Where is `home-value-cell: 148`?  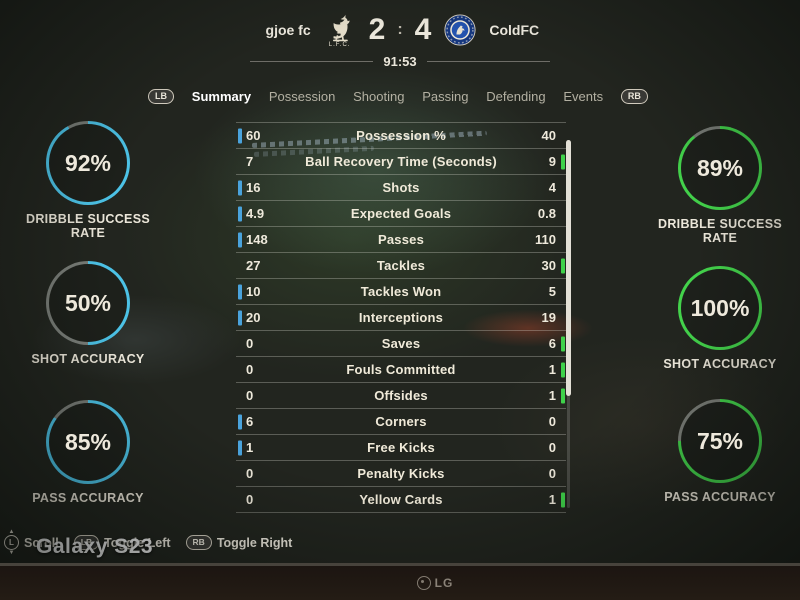 home-value-cell: 148 is located at coordinates (265, 239).